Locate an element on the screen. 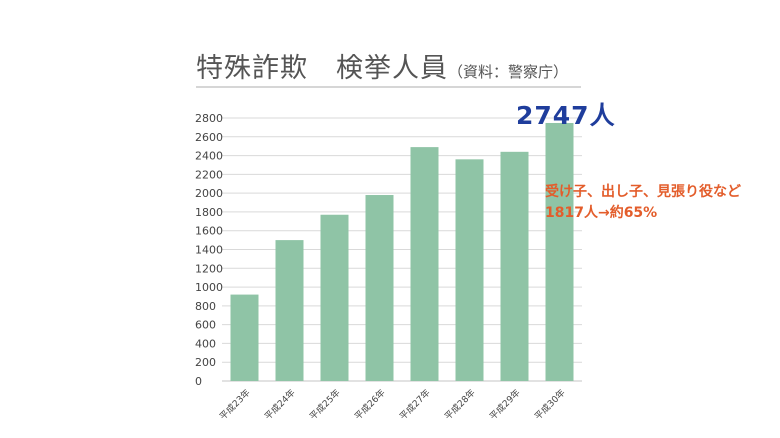 The image size is (780, 438). y-tick-label: 2400 is located at coordinates (209, 156).